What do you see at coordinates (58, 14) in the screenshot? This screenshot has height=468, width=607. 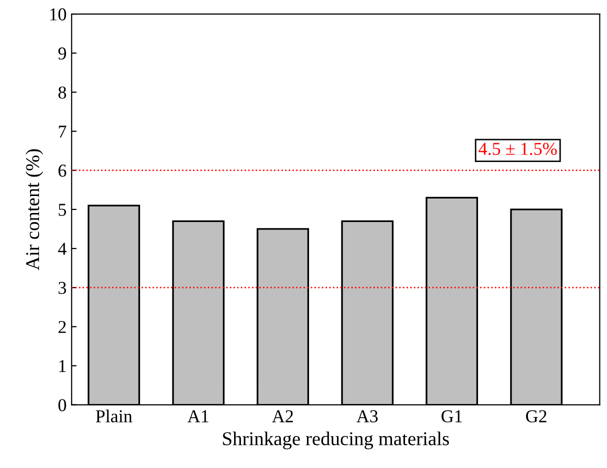 I see `y-tick-label: 10` at bounding box center [58, 14].